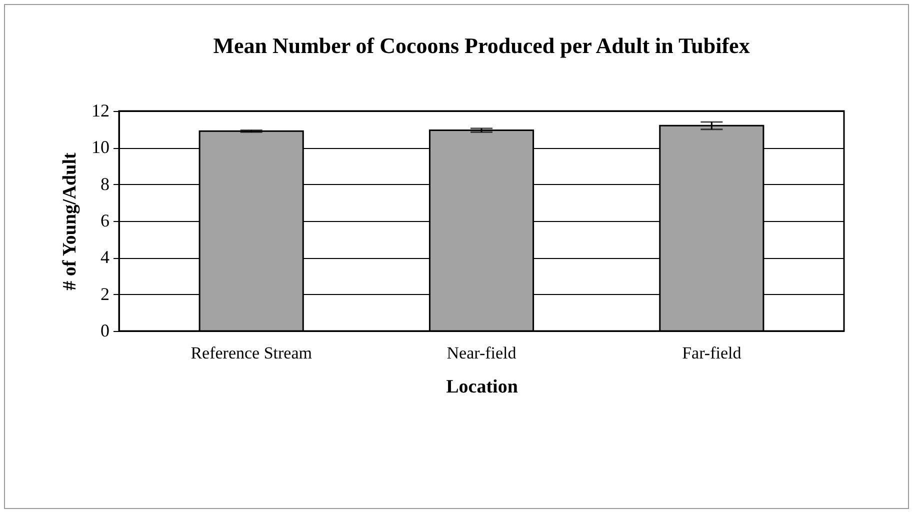  I want to click on chart-title: Mean Number of Cocoons Produced per Adult in Tubifex, so click(481, 45).